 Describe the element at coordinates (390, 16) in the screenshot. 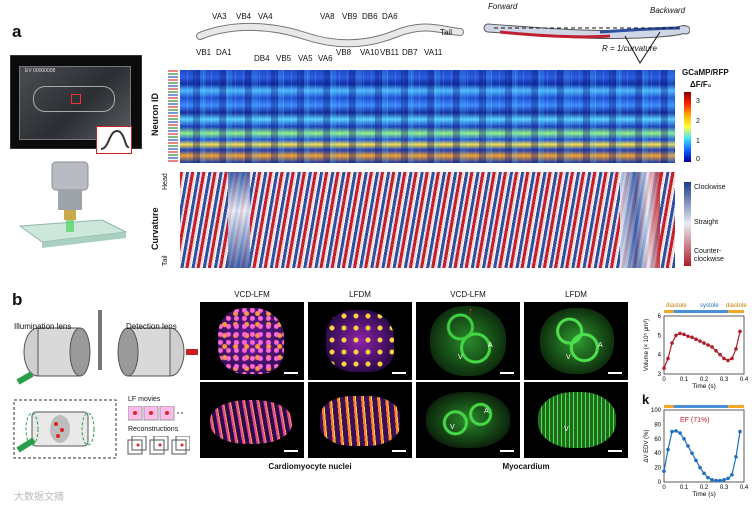

I see `neuron-label: DA6` at that location.